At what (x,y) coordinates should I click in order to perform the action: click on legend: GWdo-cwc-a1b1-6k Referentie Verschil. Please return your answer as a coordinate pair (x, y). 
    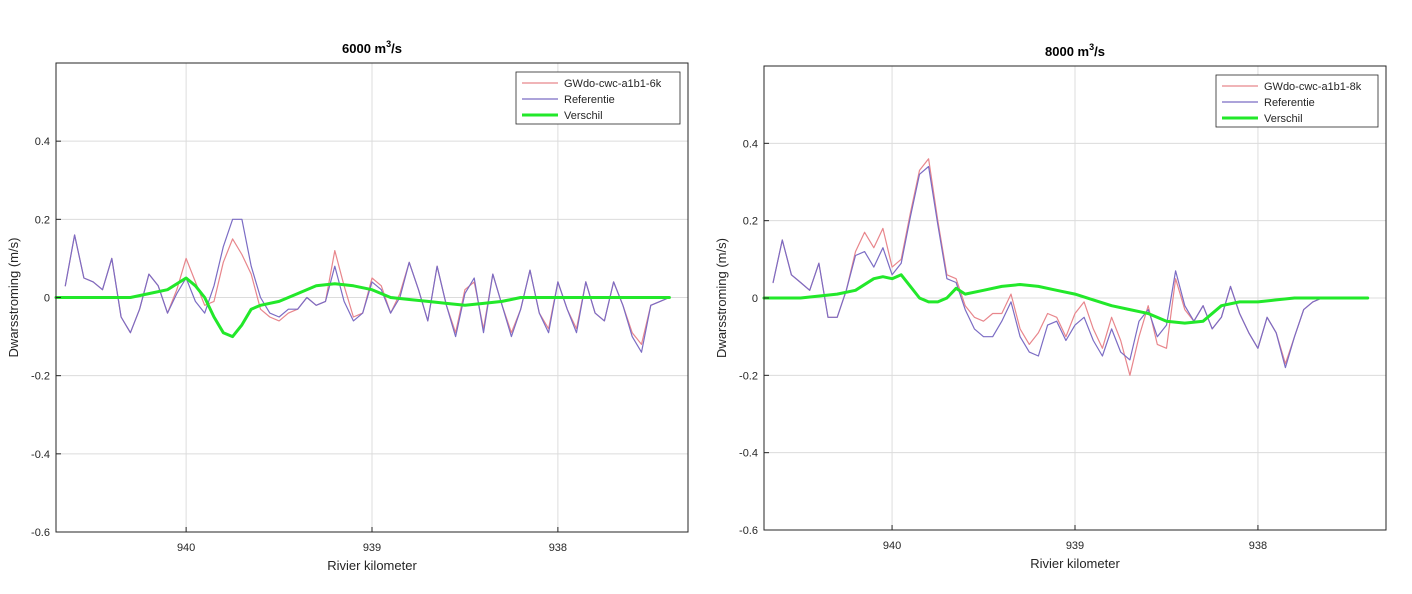
    Looking at the image, I should click on (598, 98).